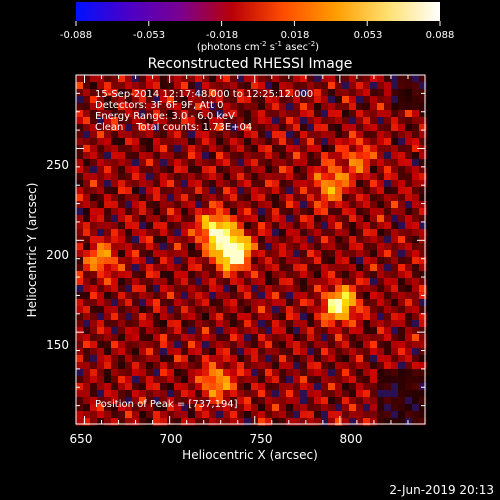 The image size is (500, 500). What do you see at coordinates (204, 94) in the screenshot?
I see `info-line: 15-Sep-2014 12:17:48.000 to 12:25:12.000` at bounding box center [204, 94].